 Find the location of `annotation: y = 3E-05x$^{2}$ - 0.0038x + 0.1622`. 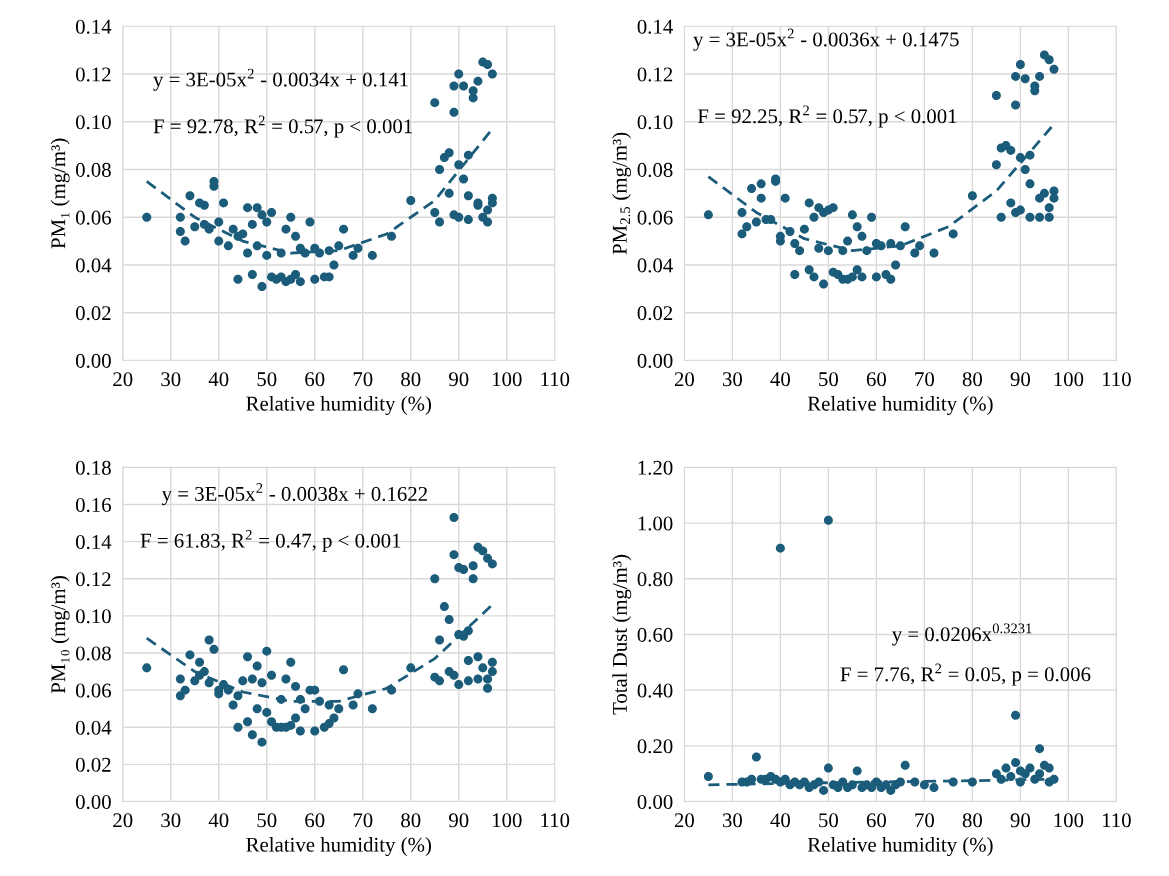

annotation: y = 3E-05x$^{2}$ - 0.0038x + 0.1622 is located at coordinates (294, 494).